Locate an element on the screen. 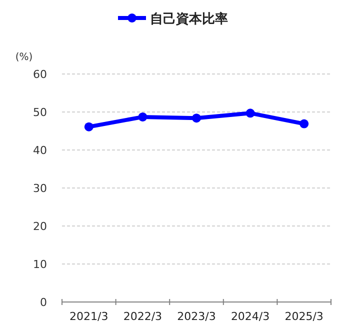 This screenshot has width=345, height=330. x-tick-label: 2024/3 is located at coordinates (250, 316).